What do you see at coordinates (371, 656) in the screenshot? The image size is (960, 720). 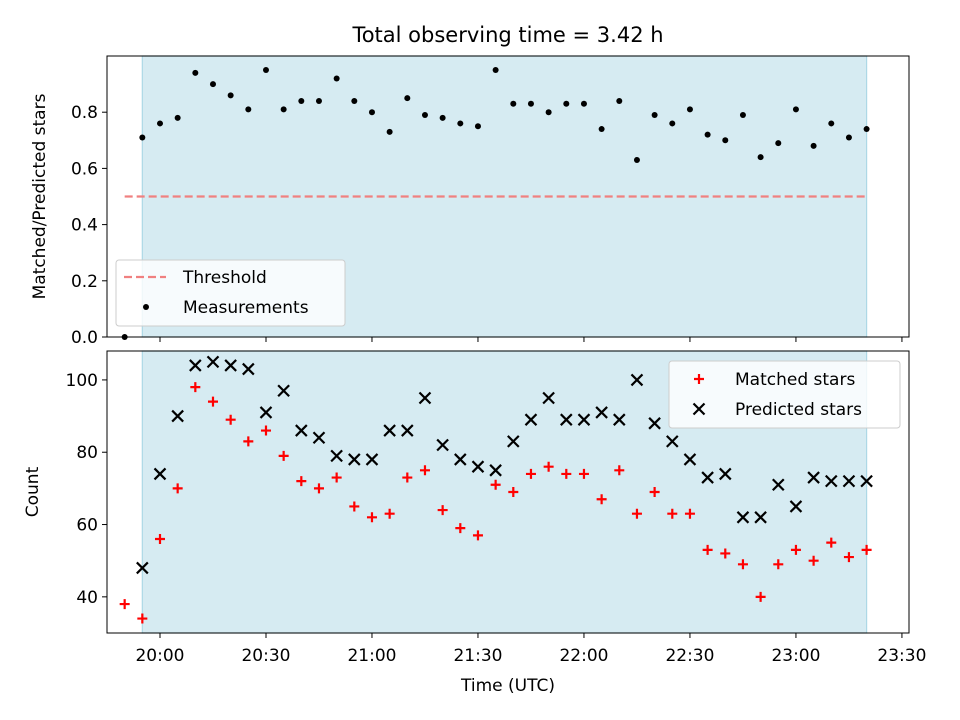 I see `x-tick-label: 21:00` at bounding box center [371, 656].